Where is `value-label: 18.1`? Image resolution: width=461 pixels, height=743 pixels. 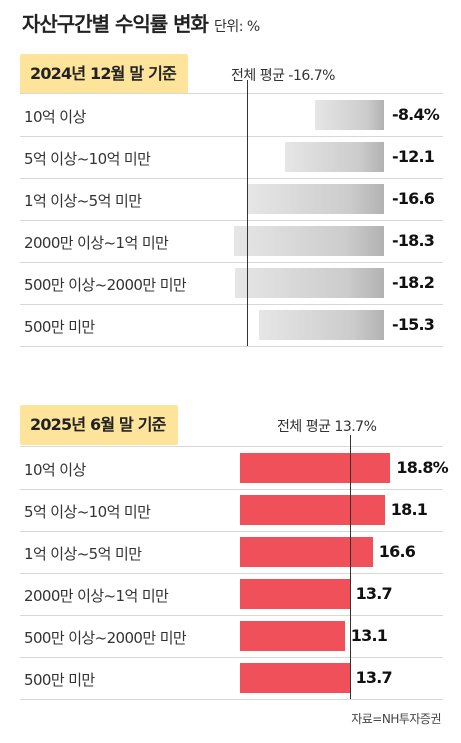
value-label: 18.1 is located at coordinates (409, 509).